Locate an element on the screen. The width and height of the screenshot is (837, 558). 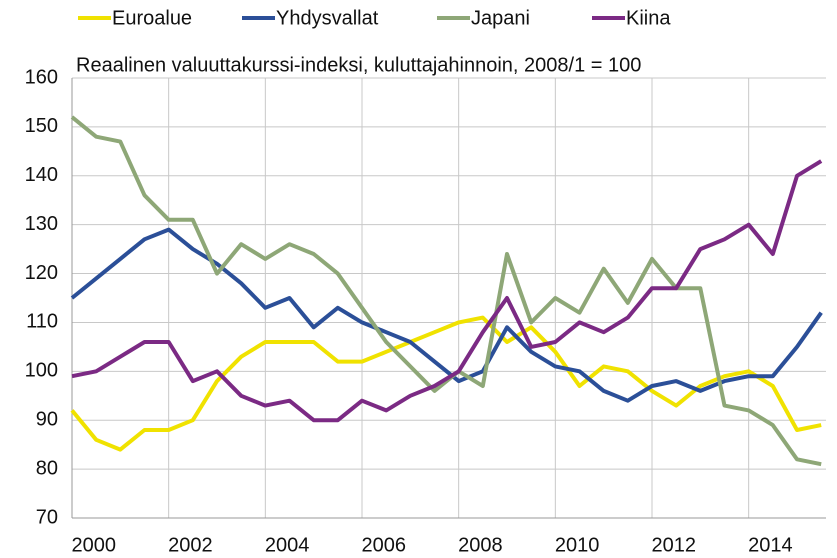
y-tick-label: 80 is located at coordinates (47, 468).